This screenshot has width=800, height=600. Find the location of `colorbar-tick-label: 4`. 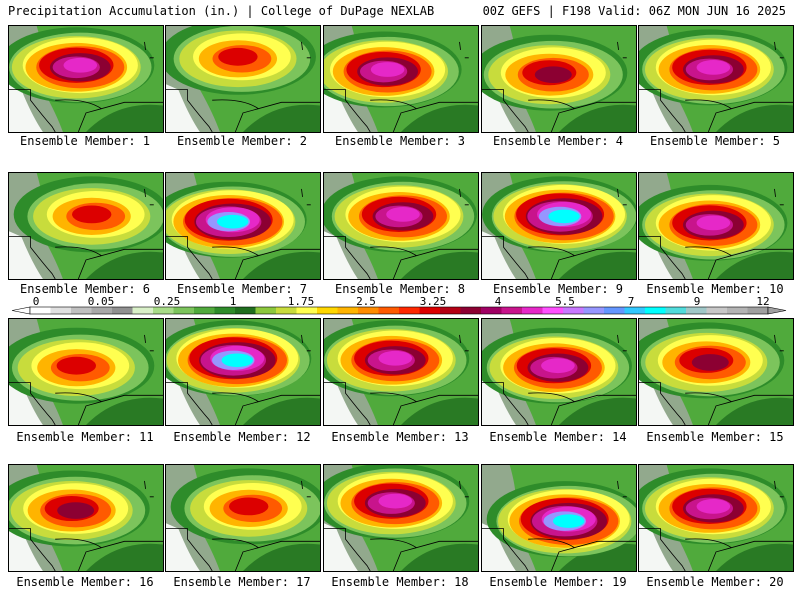

colorbar-tick-label: 4 is located at coordinates (498, 302).